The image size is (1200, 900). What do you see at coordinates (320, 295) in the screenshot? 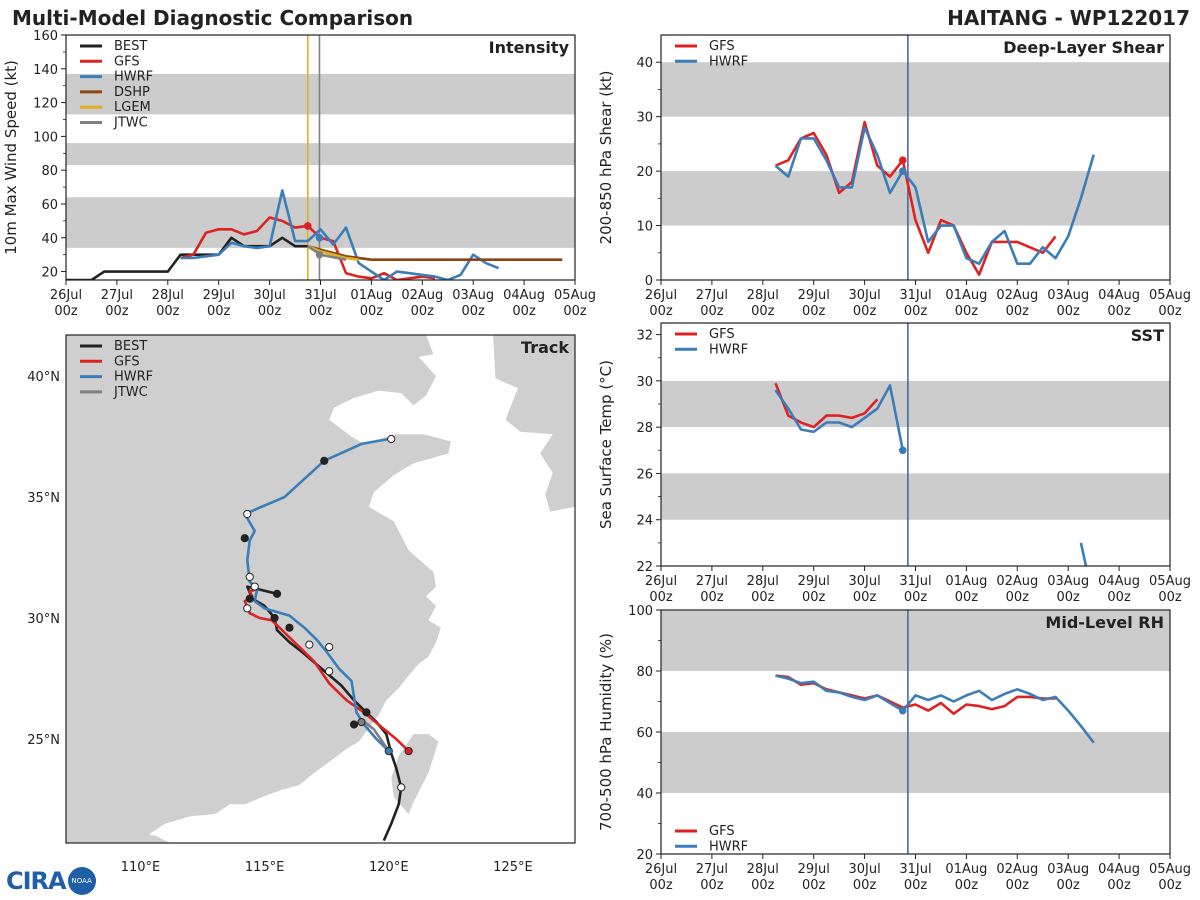
I see `intensity-xtick-date: 31Jul` at bounding box center [320, 295].